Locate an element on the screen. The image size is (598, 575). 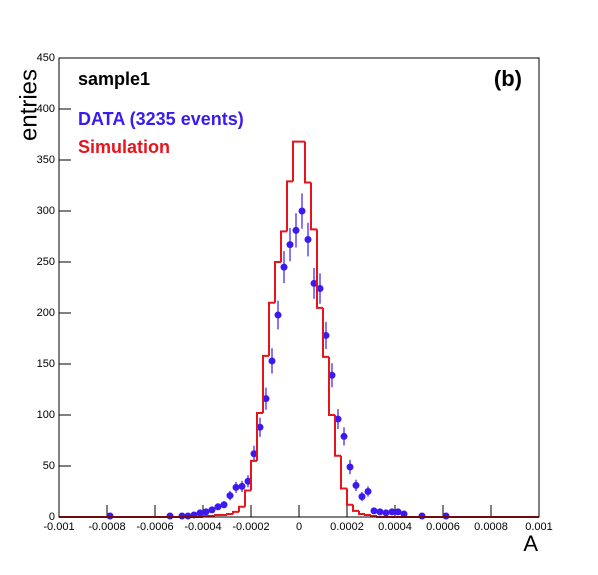
x-tick-label: -0.0004 is located at coordinates (202, 527).